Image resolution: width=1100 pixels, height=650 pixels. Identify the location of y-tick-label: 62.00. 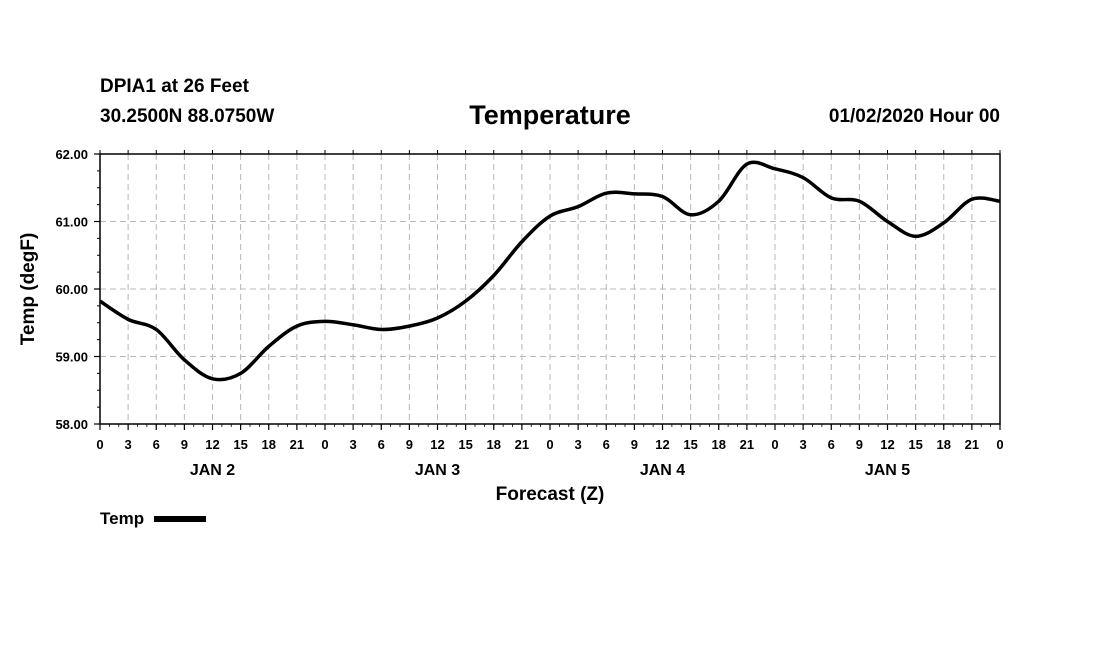
(71, 154).